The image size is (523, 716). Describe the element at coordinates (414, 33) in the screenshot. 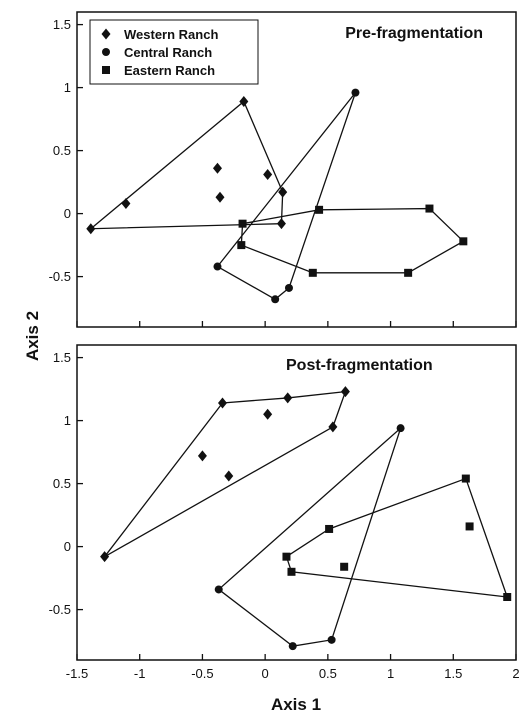

I see `panel-title: Pre-fragmentation` at that location.